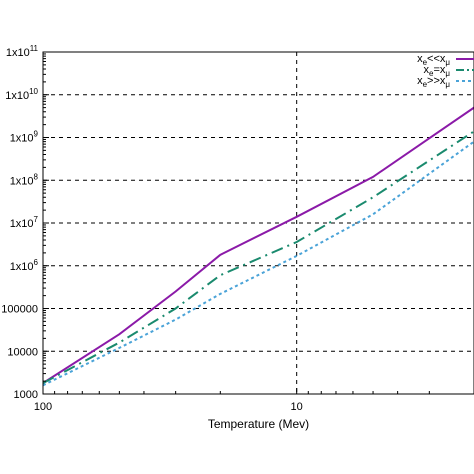  Describe the element at coordinates (24, 265) in the screenshot. I see `y-tick-label: 1x10⁶` at that location.